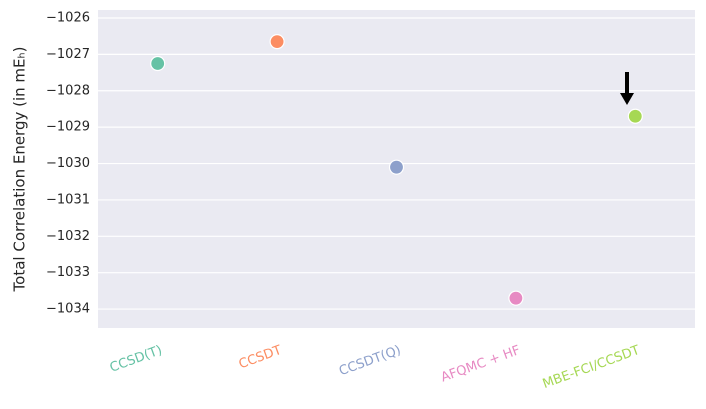  I want to click on y-axis-label: Total Correlation Energy (in mEₕ), so click(20, 170).